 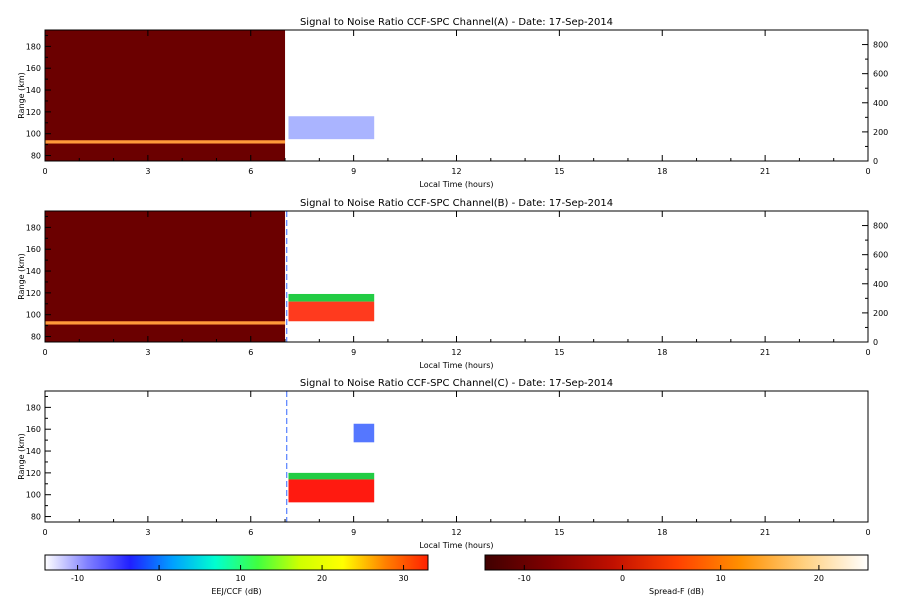 I want to click on colorbar-tick-label: 30, so click(x=403, y=578).